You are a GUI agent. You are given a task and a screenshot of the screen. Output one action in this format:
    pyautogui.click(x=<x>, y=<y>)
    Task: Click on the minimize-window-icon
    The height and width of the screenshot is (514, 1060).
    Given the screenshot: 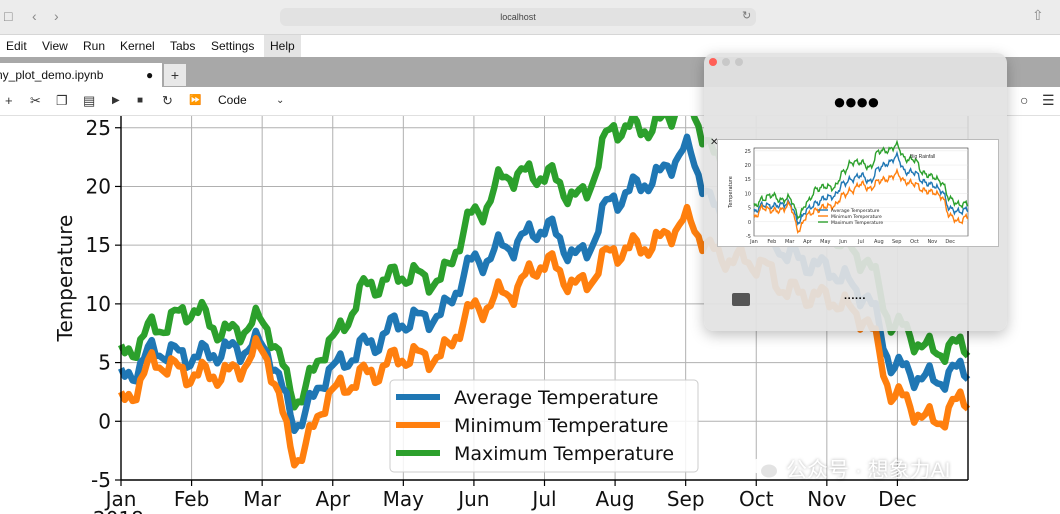 What is the action you would take?
    pyautogui.click(x=726, y=62)
    